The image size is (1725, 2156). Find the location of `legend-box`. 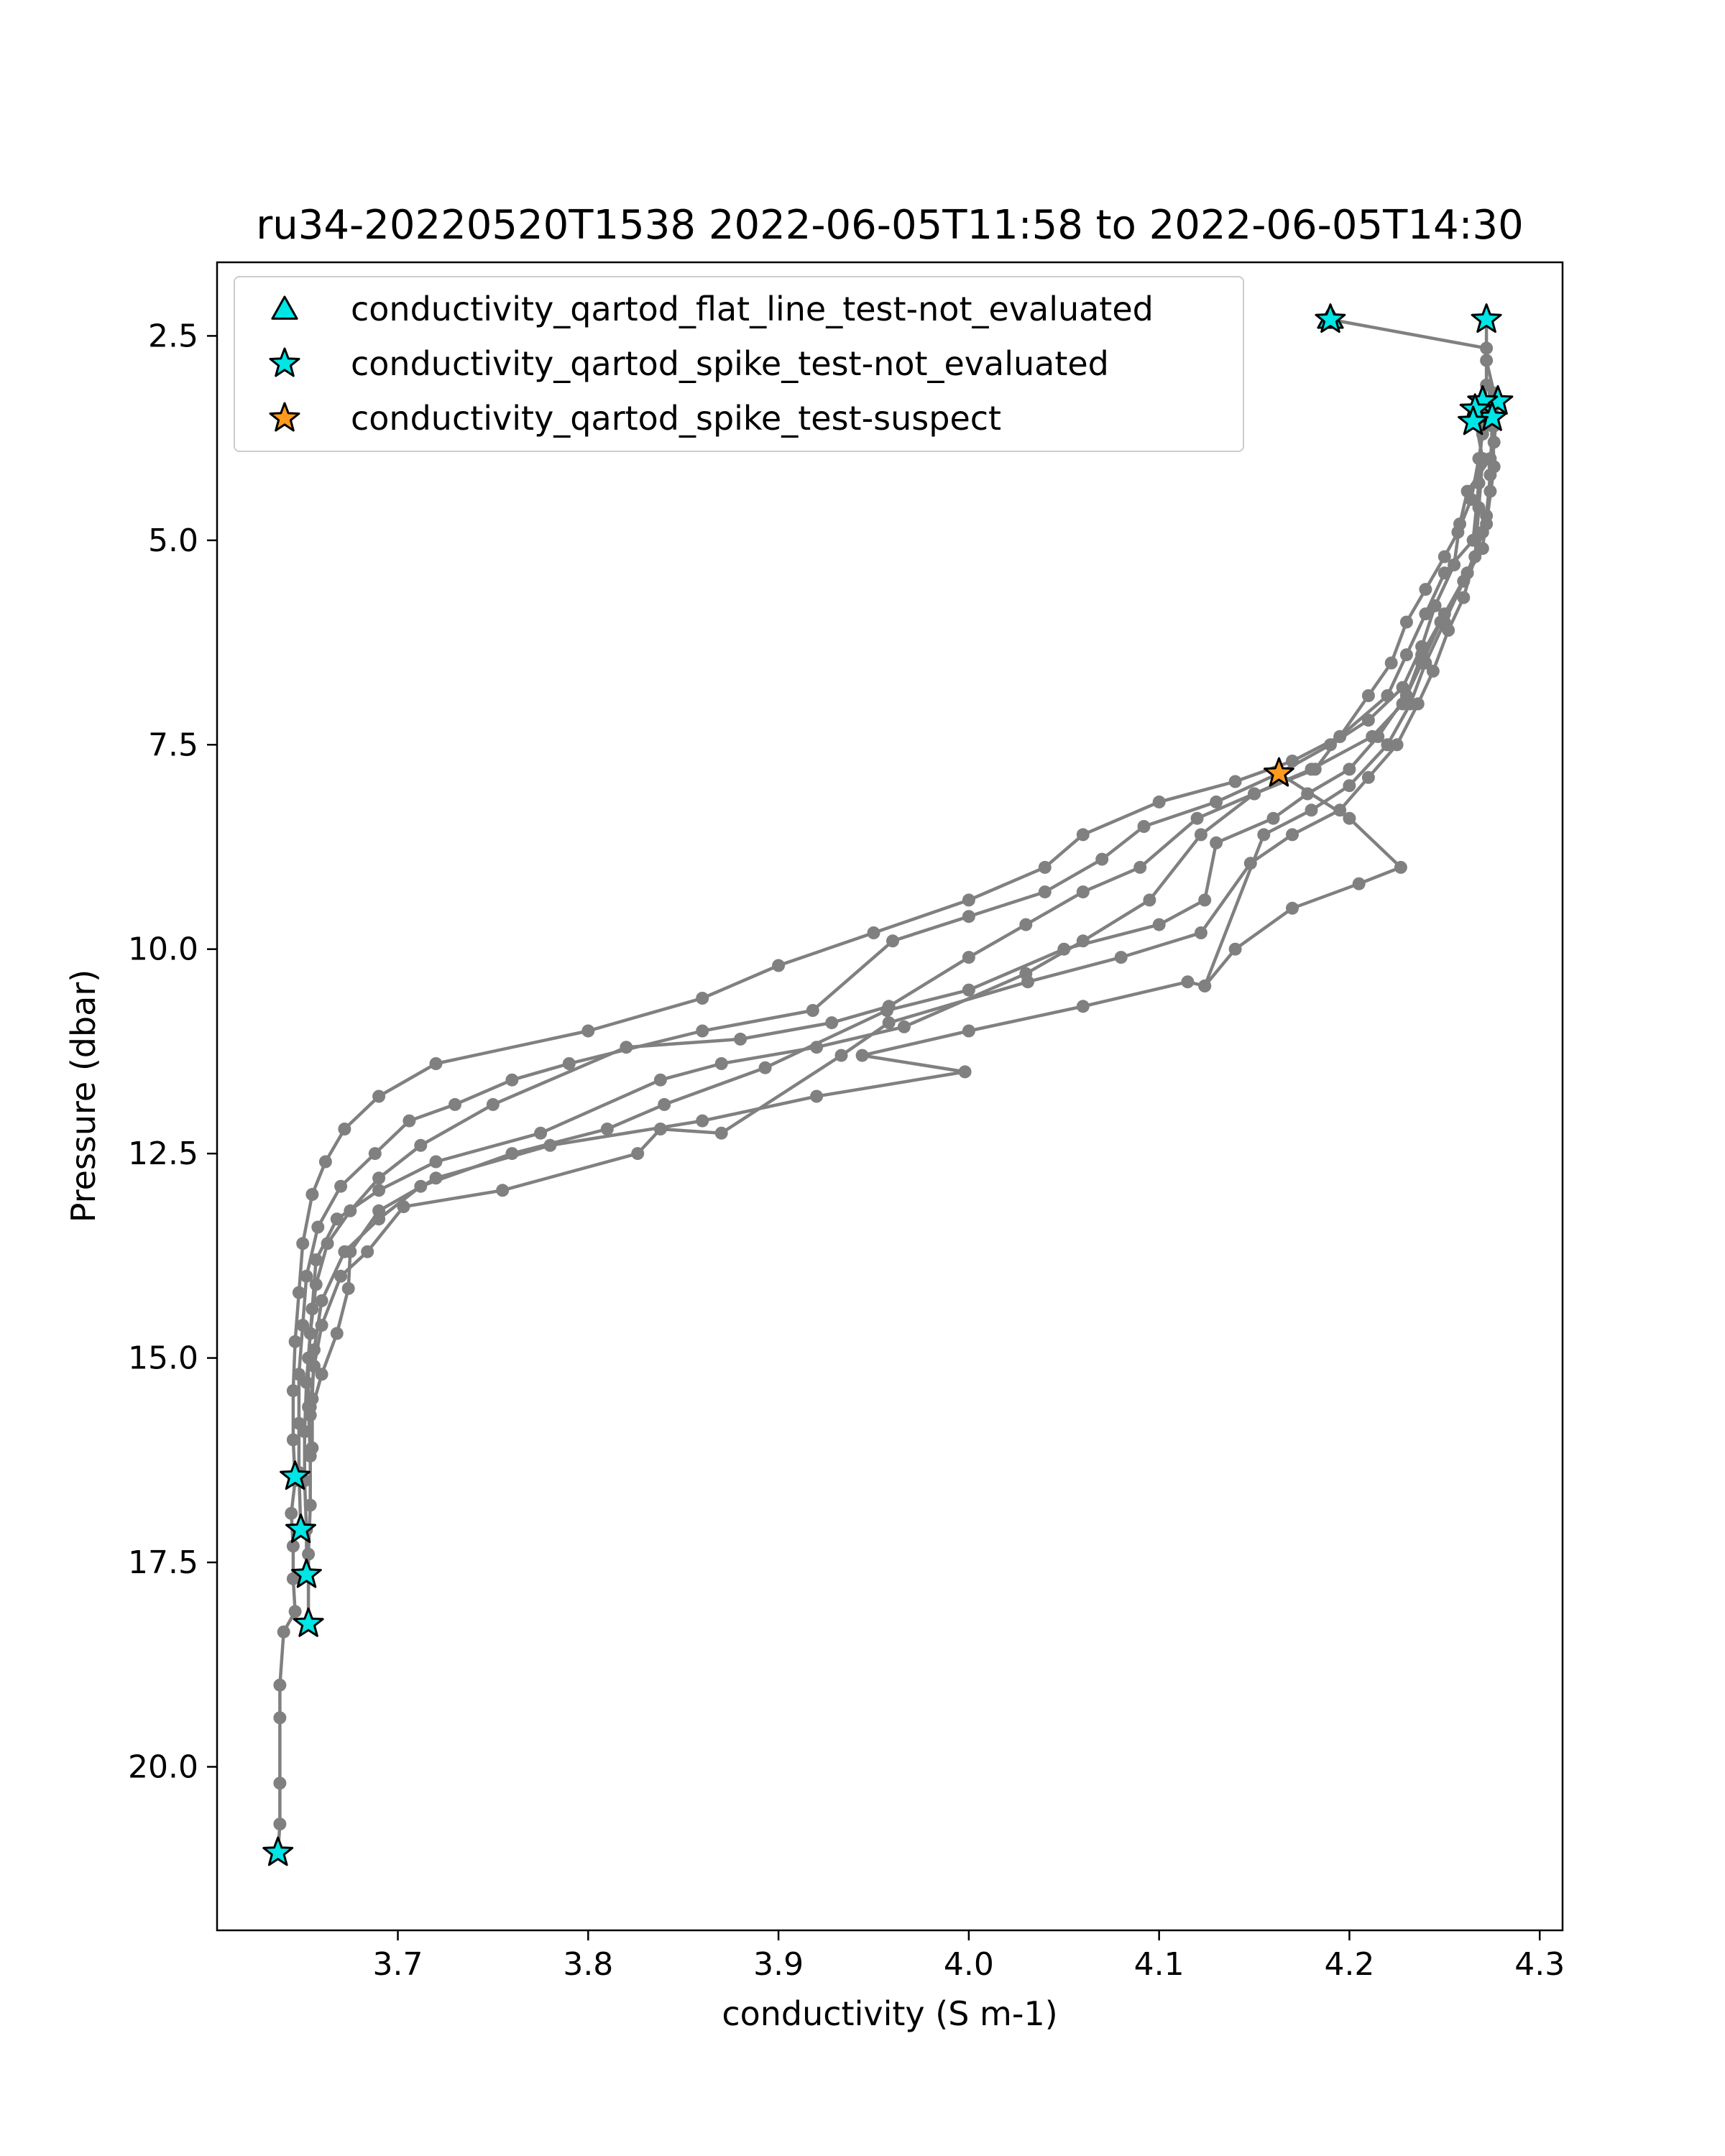

legend-box is located at coordinates (739, 364).